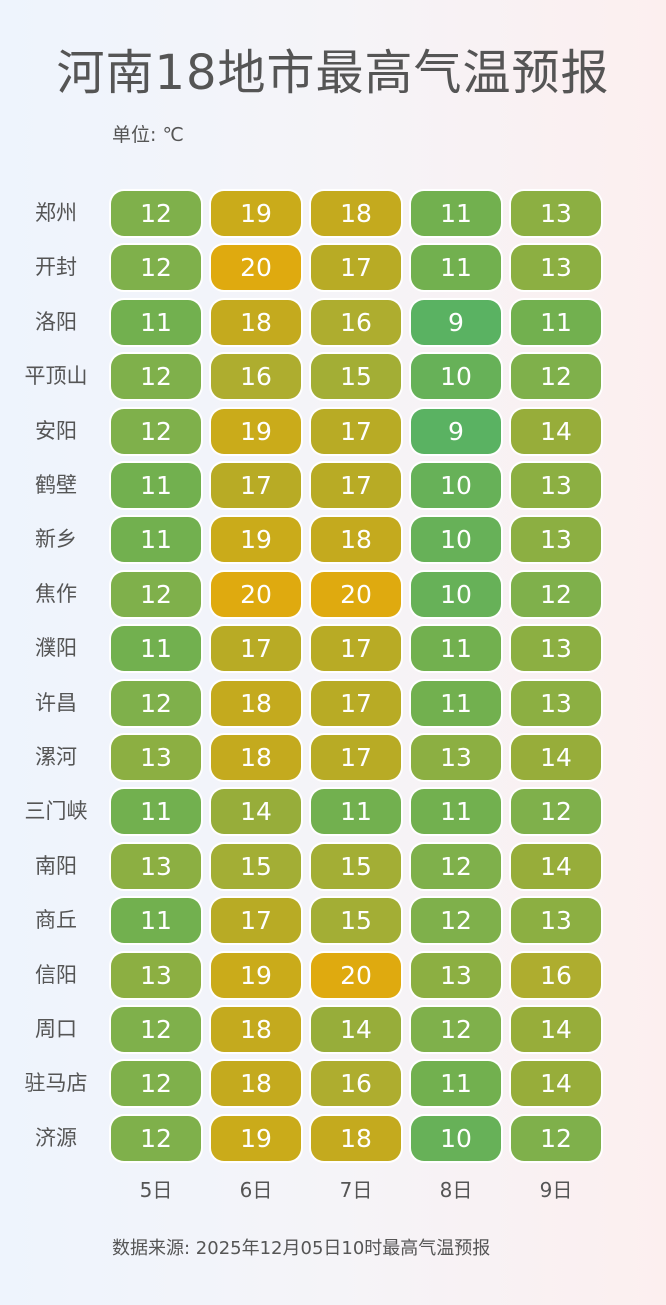  I want to click on heatmap-row: 郑州 12 19 18 11 13, so click(333, 214).